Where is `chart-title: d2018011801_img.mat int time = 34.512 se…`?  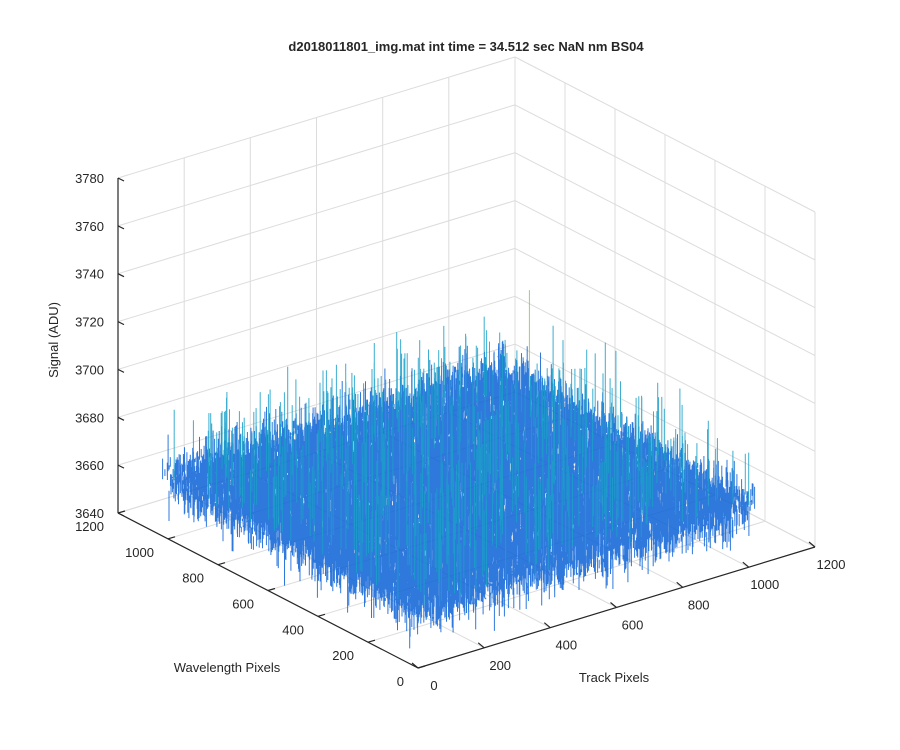 chart-title: d2018011801_img.mat int time = 34.512 se… is located at coordinates (466, 46).